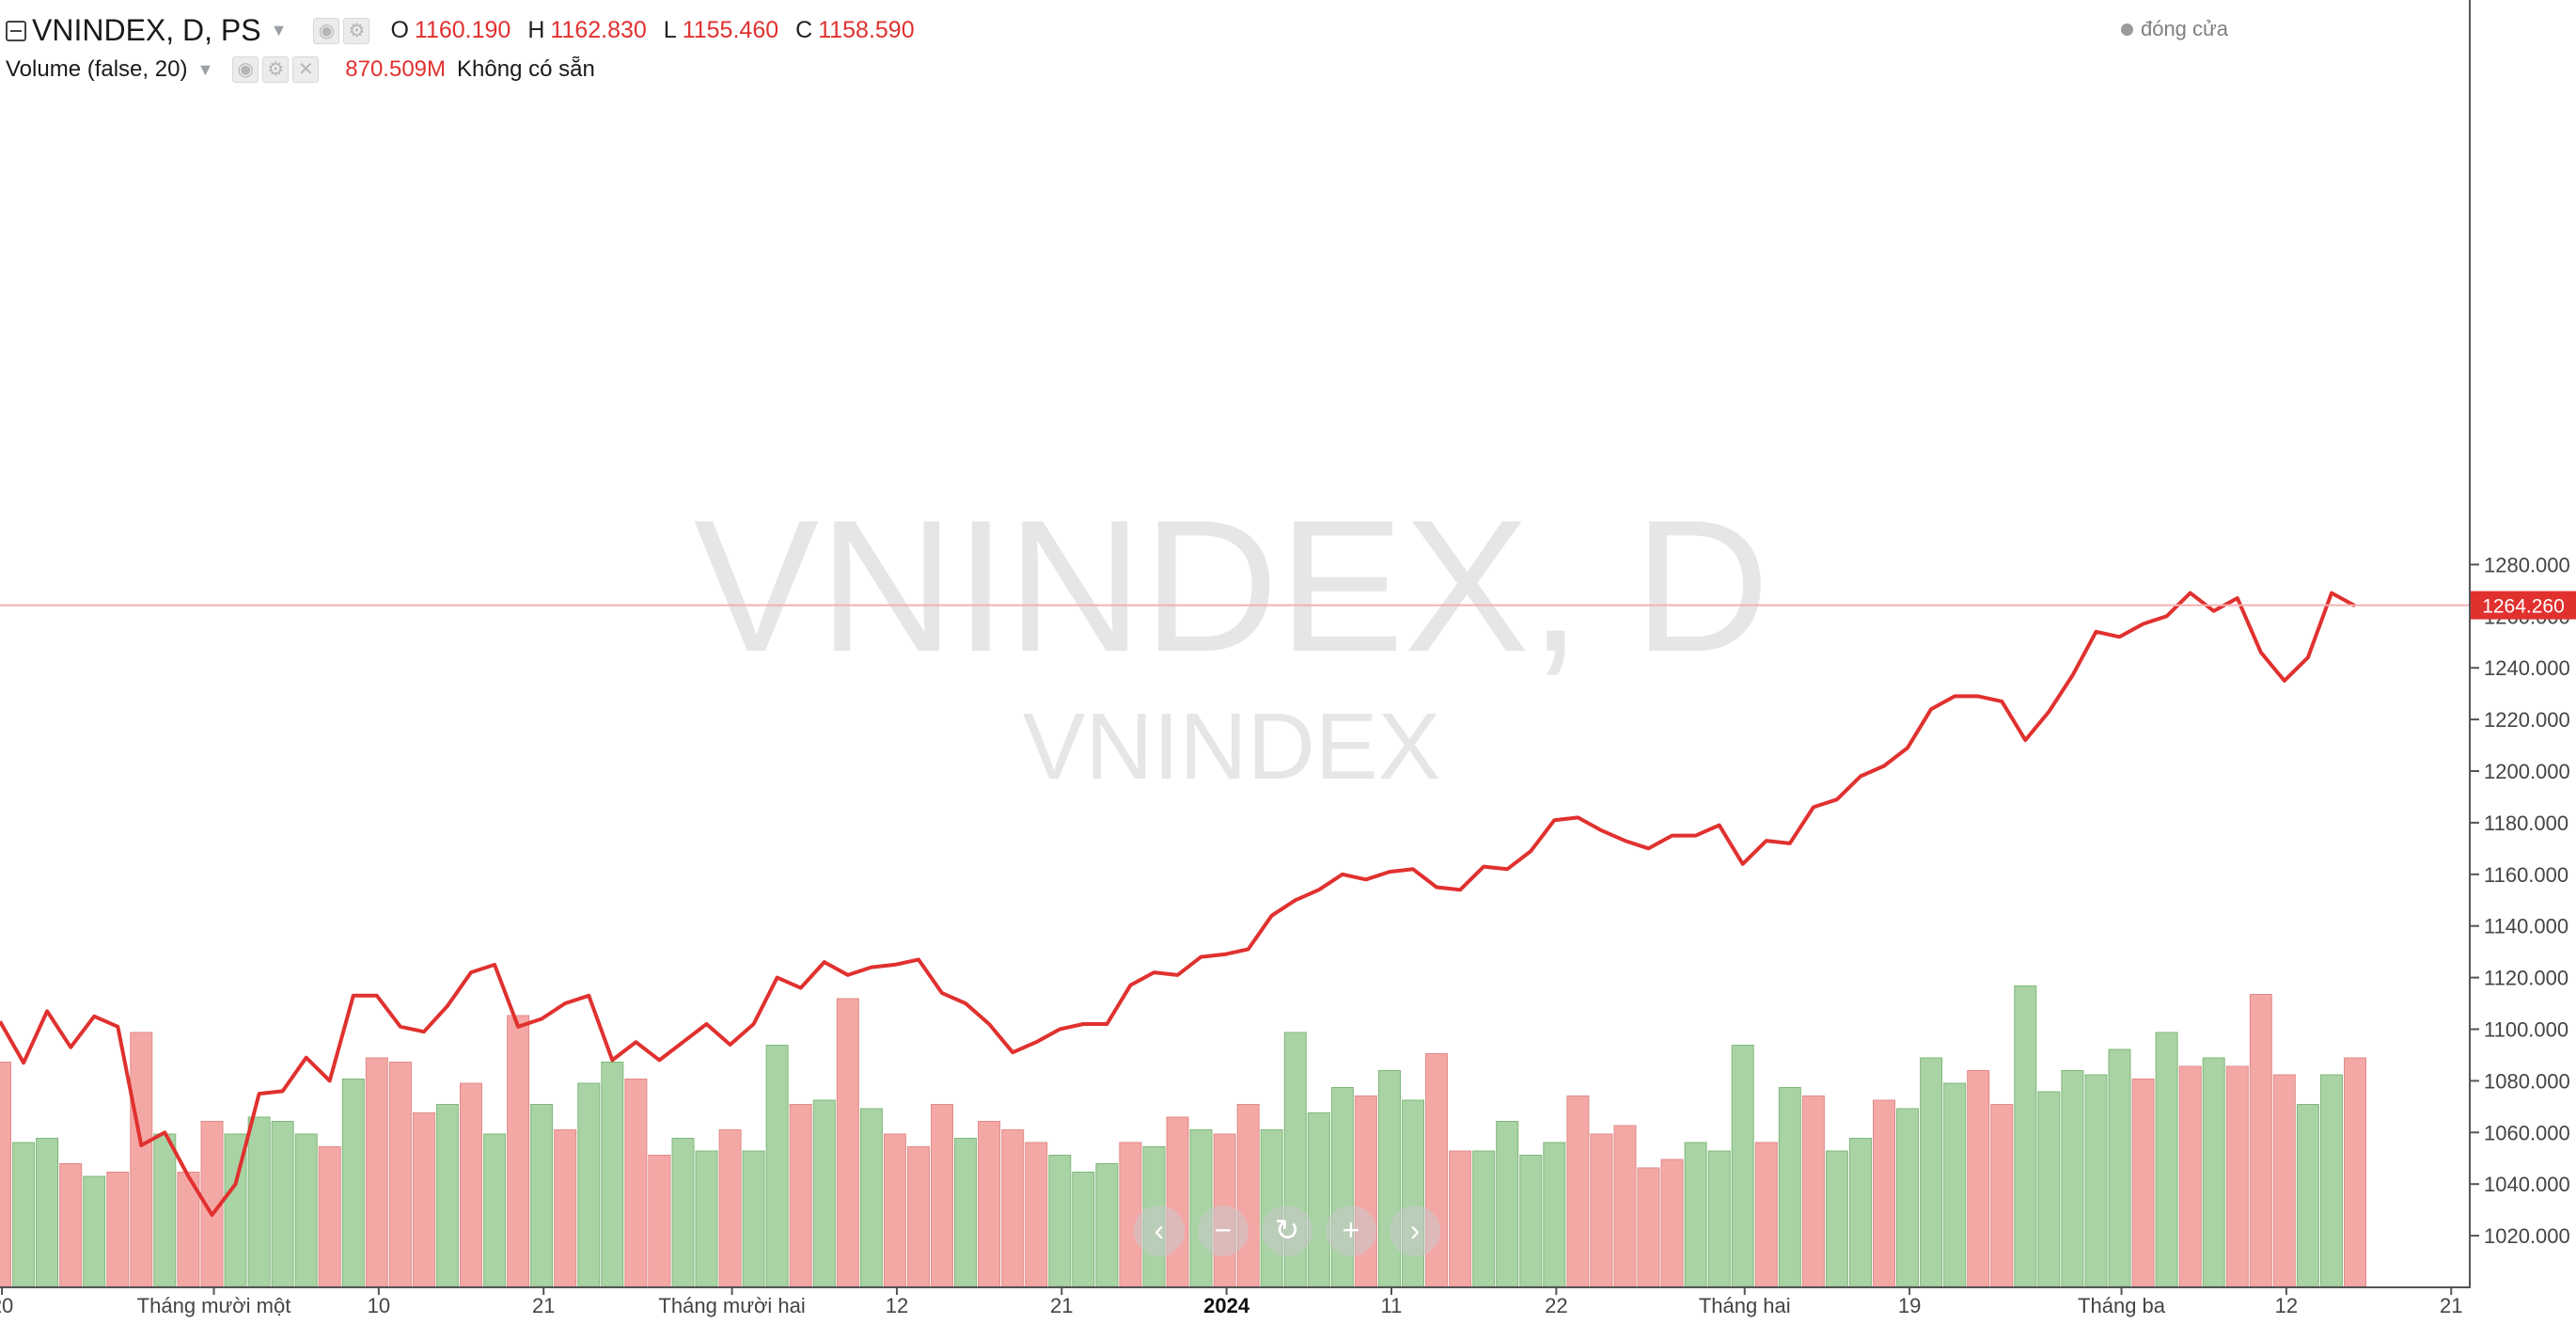 The height and width of the screenshot is (1324, 2576). What do you see at coordinates (2527, 1081) in the screenshot?
I see `y-tick-label: 1080.000` at bounding box center [2527, 1081].